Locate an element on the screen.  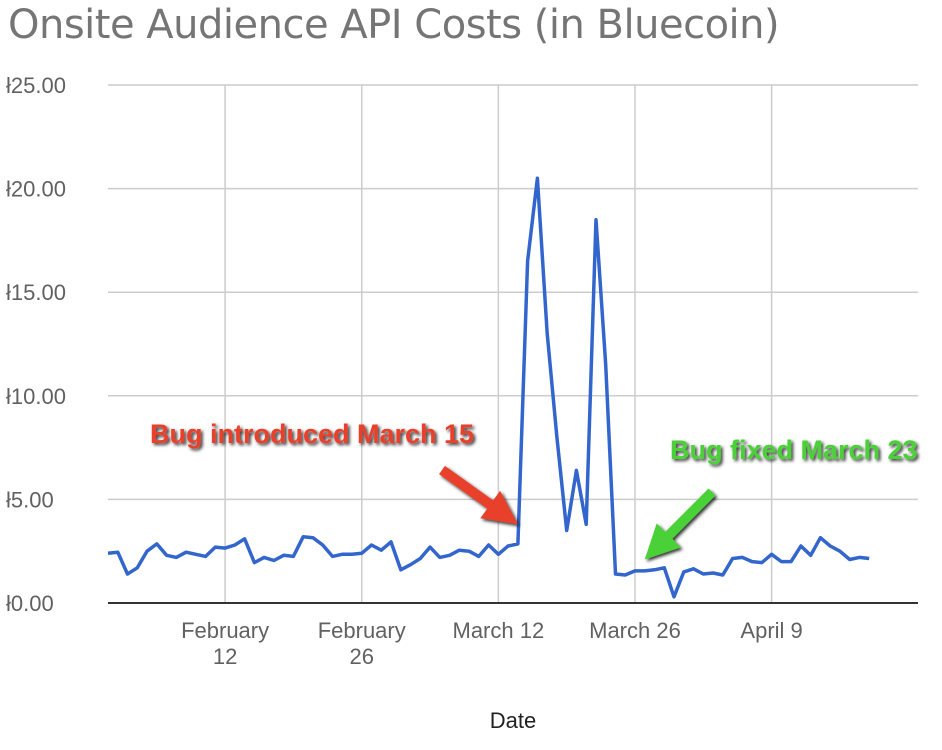
y-tick-label: ł10.00 is located at coordinates (36, 396).